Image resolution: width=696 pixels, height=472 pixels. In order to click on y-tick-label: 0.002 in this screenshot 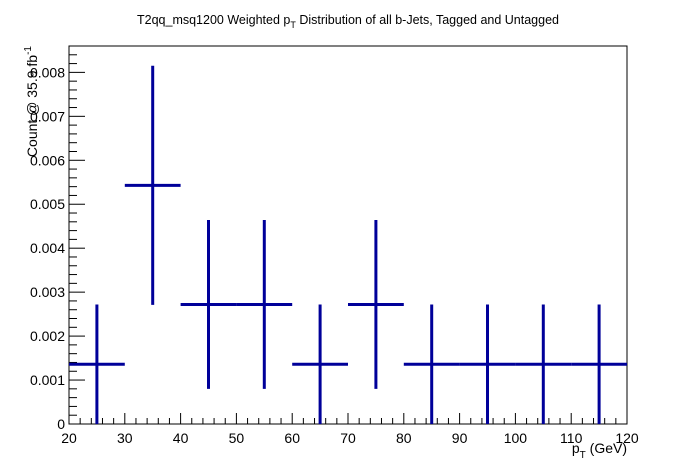, I will do `click(47, 336)`.